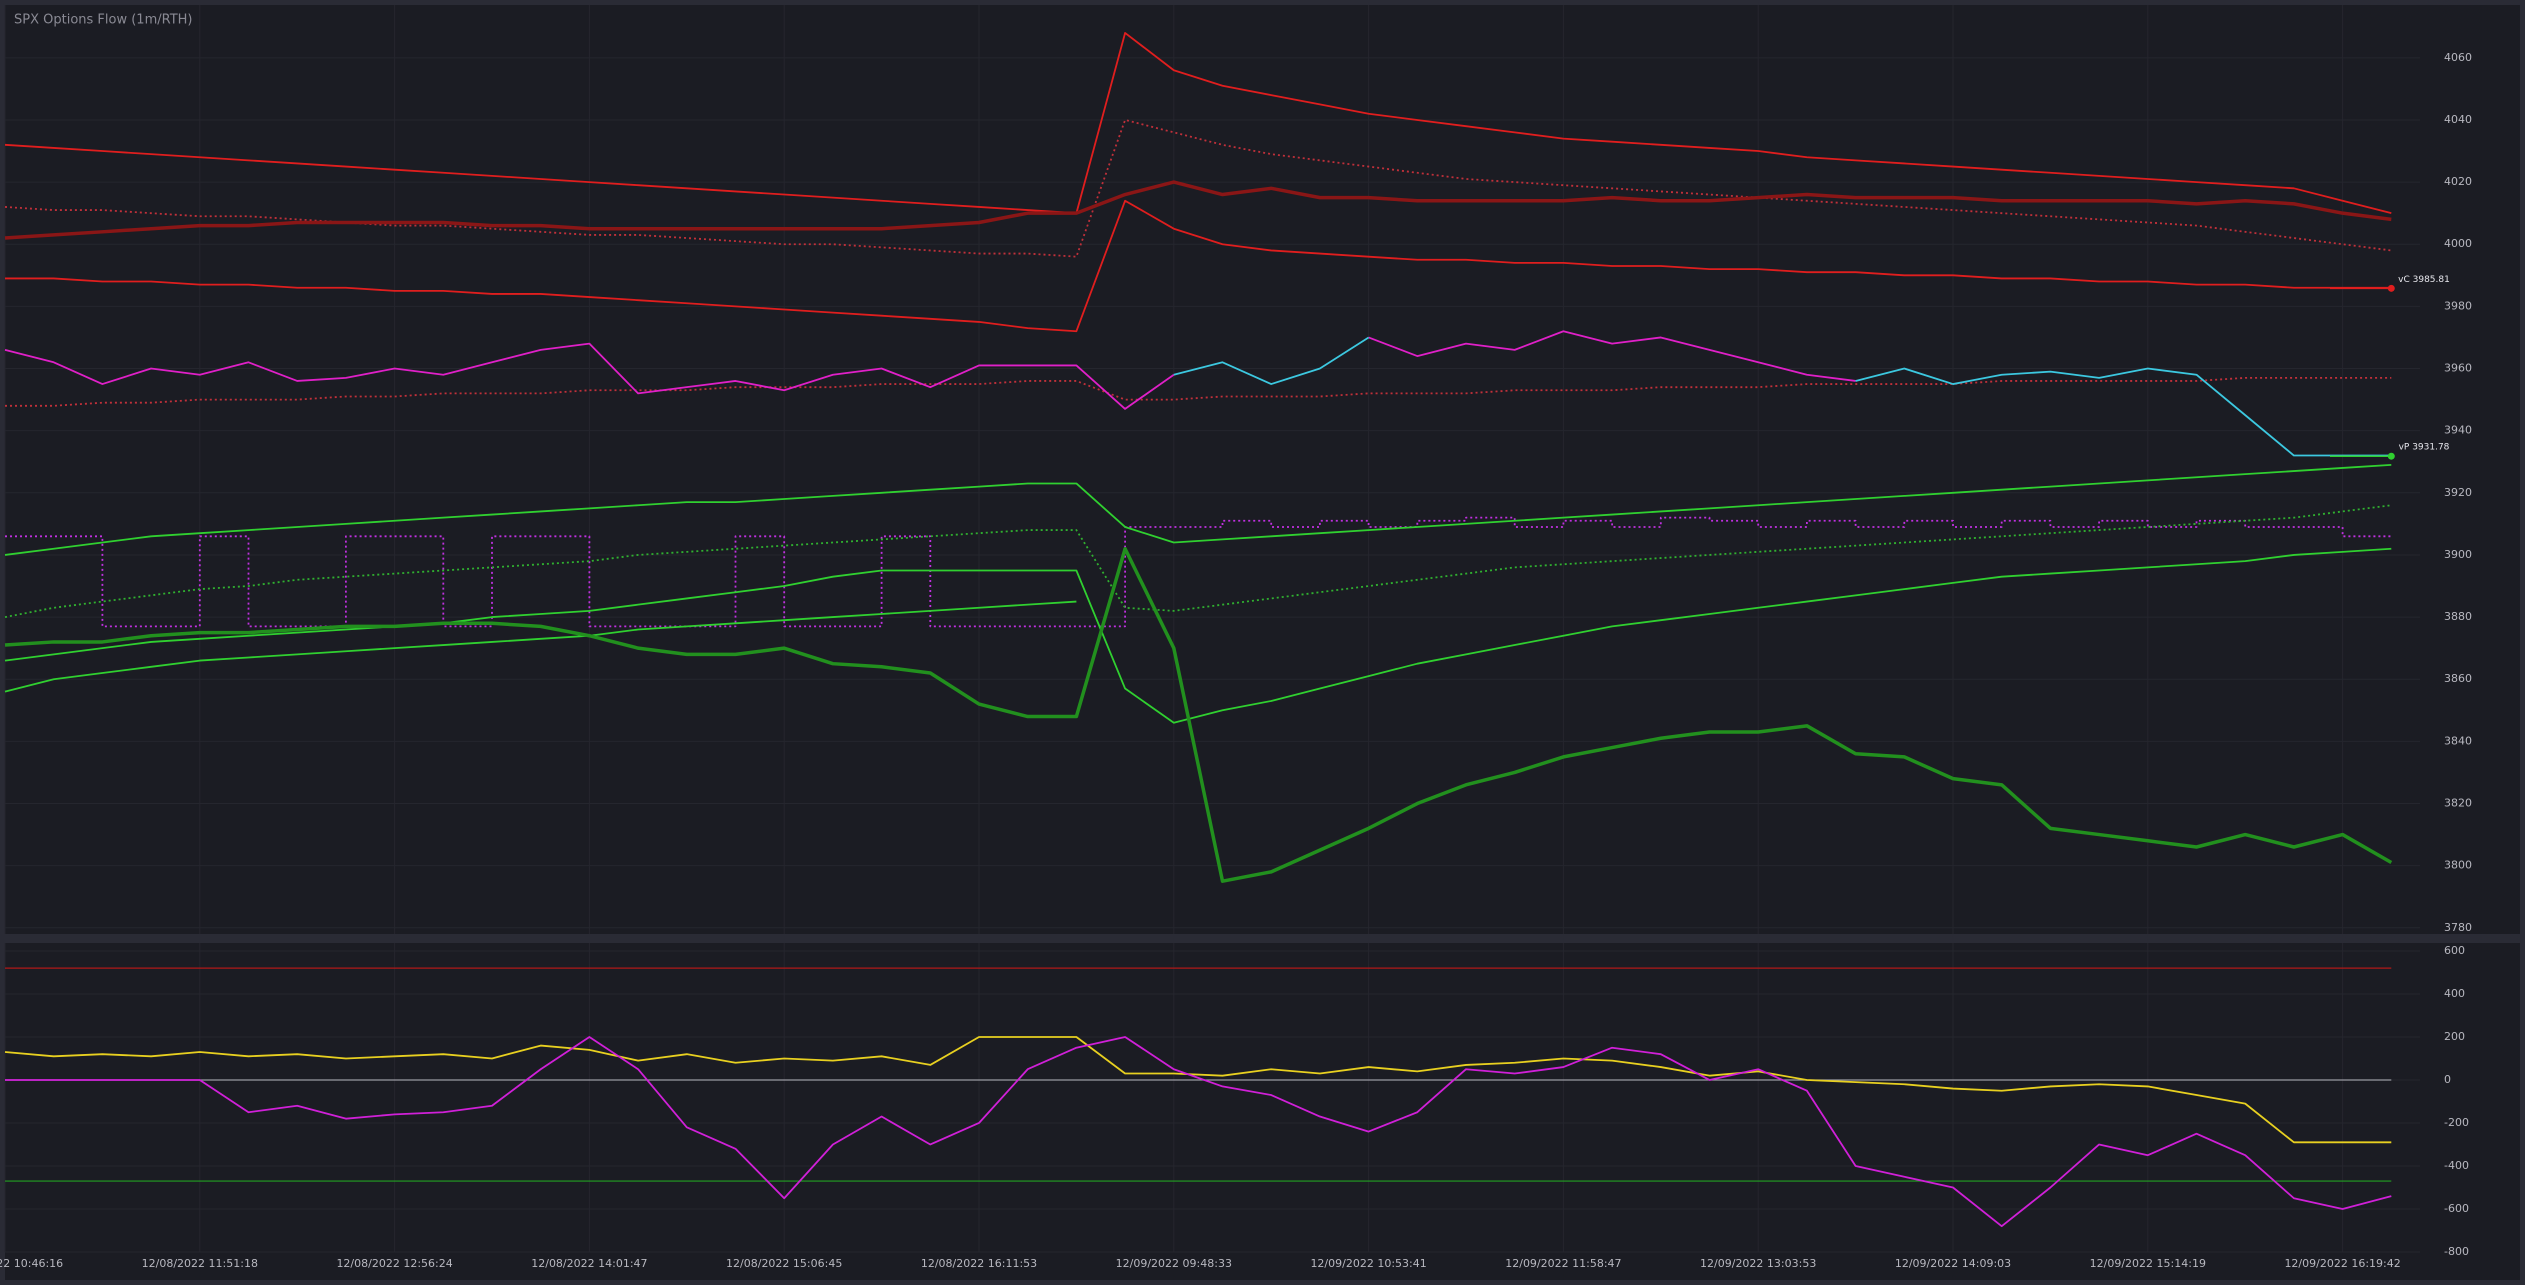 The image size is (2525, 1285). What do you see at coordinates (2458, 57) in the screenshot?
I see `y-tick-label: 4060` at bounding box center [2458, 57].